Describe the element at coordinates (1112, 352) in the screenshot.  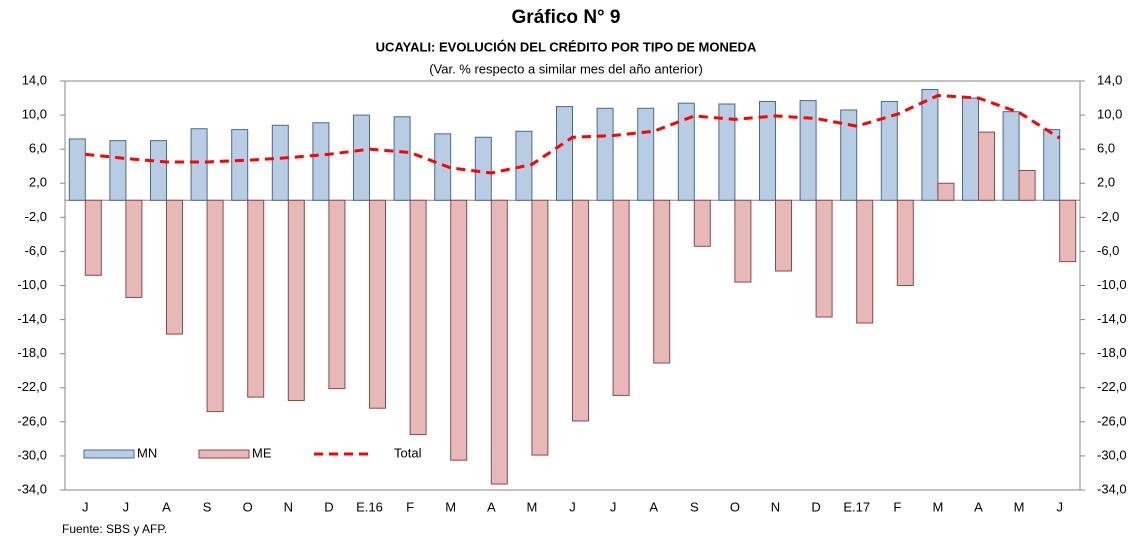
I see `y2-tick-label: -18,0` at that location.